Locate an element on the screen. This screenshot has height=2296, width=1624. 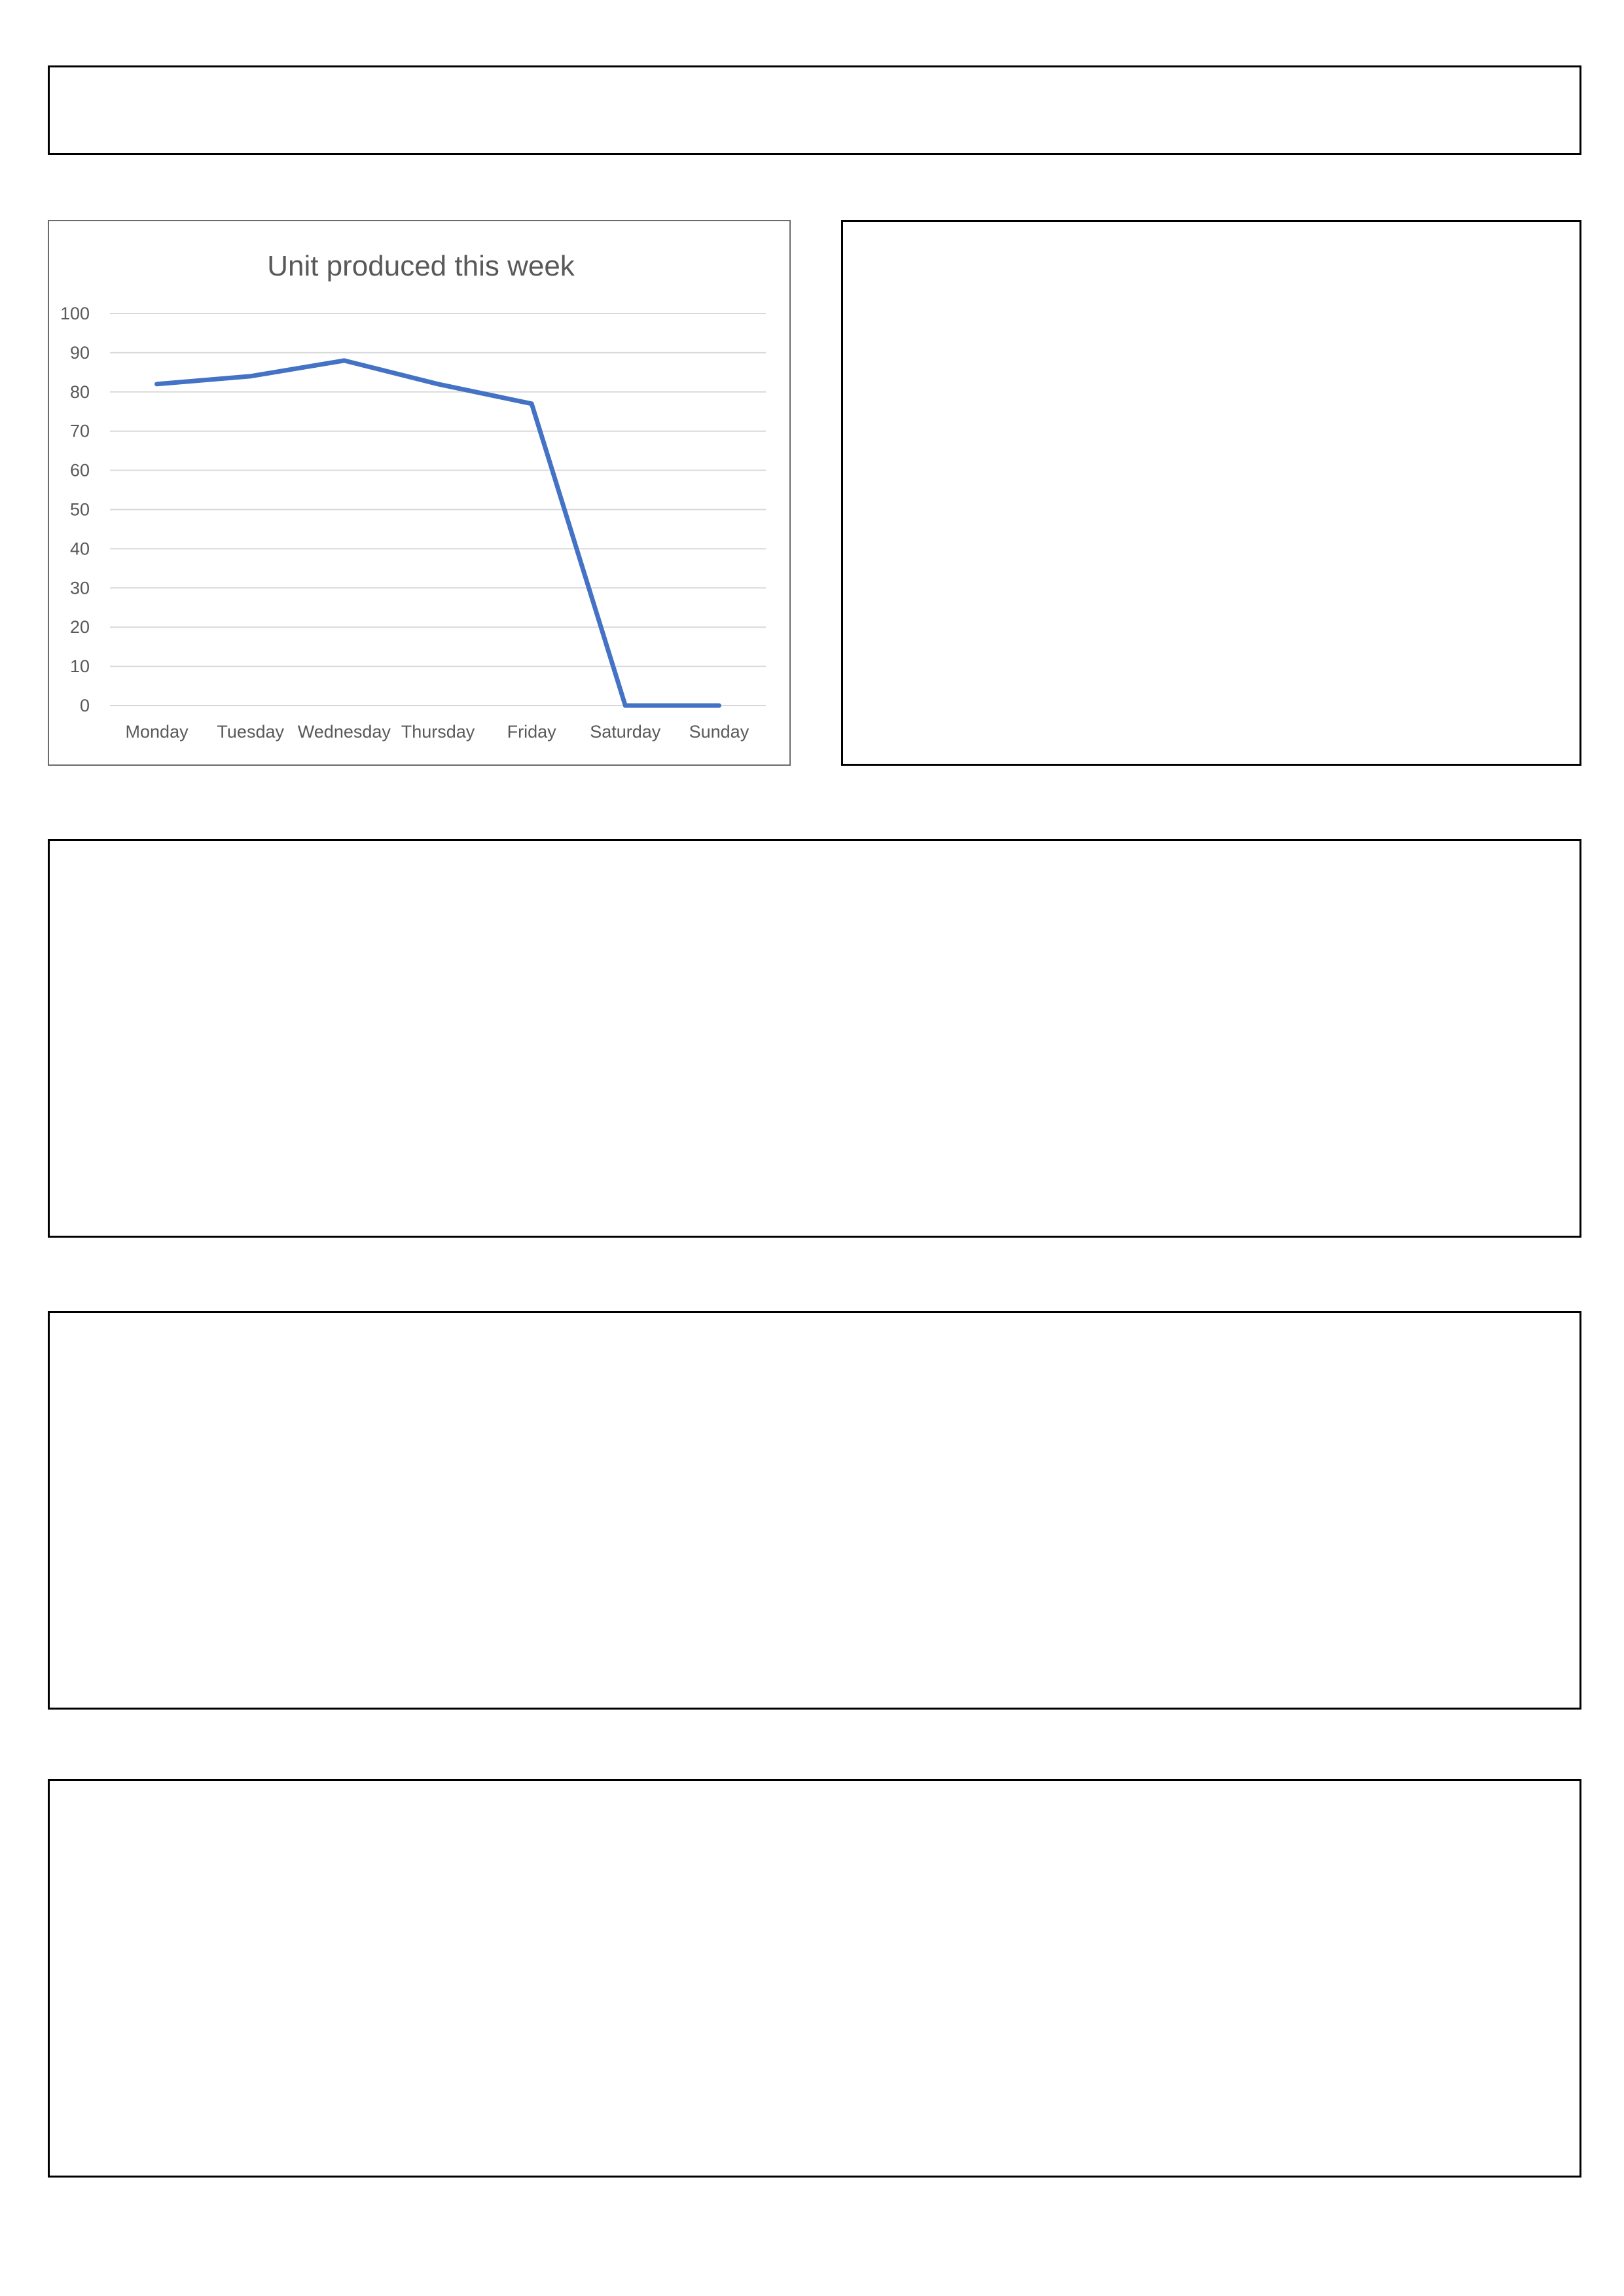
chart-gridlines is located at coordinates (438, 509).